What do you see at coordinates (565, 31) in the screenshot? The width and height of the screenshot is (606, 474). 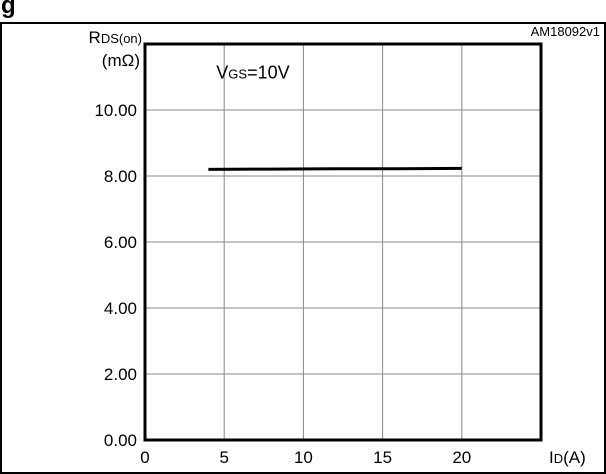 I see `figure-tag: AM18092v1` at bounding box center [565, 31].